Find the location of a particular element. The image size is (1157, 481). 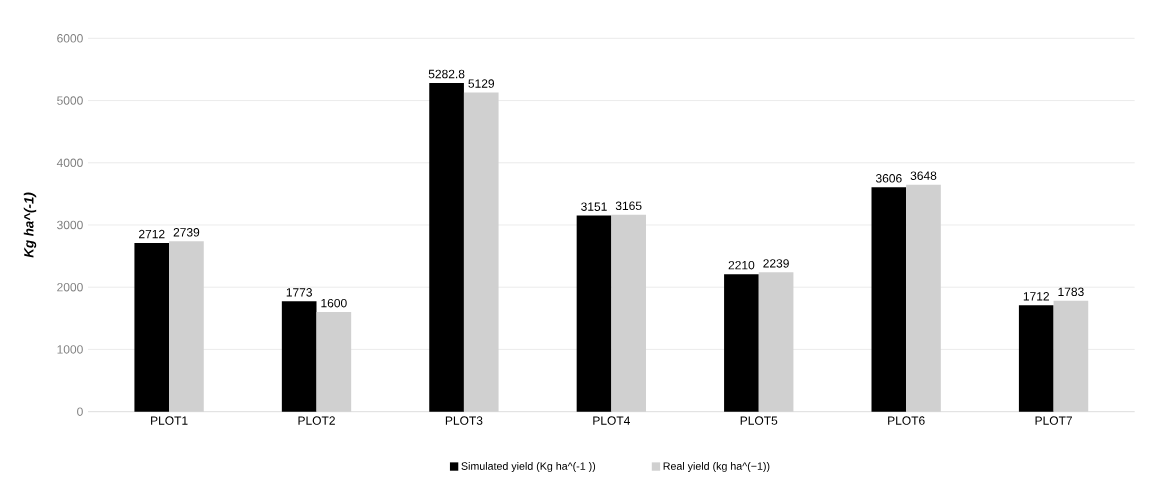

x-tick-label: PLOT1 is located at coordinates (169, 420).